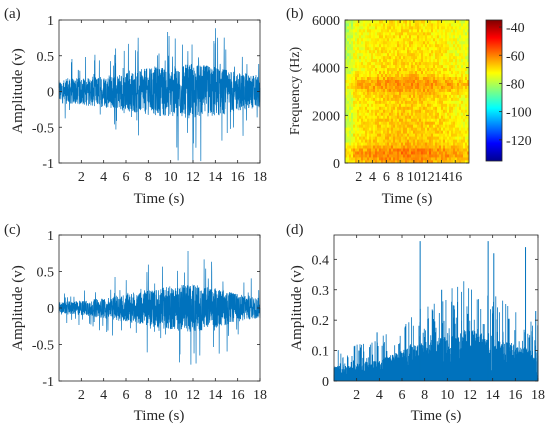 The image size is (550, 426). Describe the element at coordinates (470, 395) in the screenshot. I see `x-tick-label: 12` at that location.